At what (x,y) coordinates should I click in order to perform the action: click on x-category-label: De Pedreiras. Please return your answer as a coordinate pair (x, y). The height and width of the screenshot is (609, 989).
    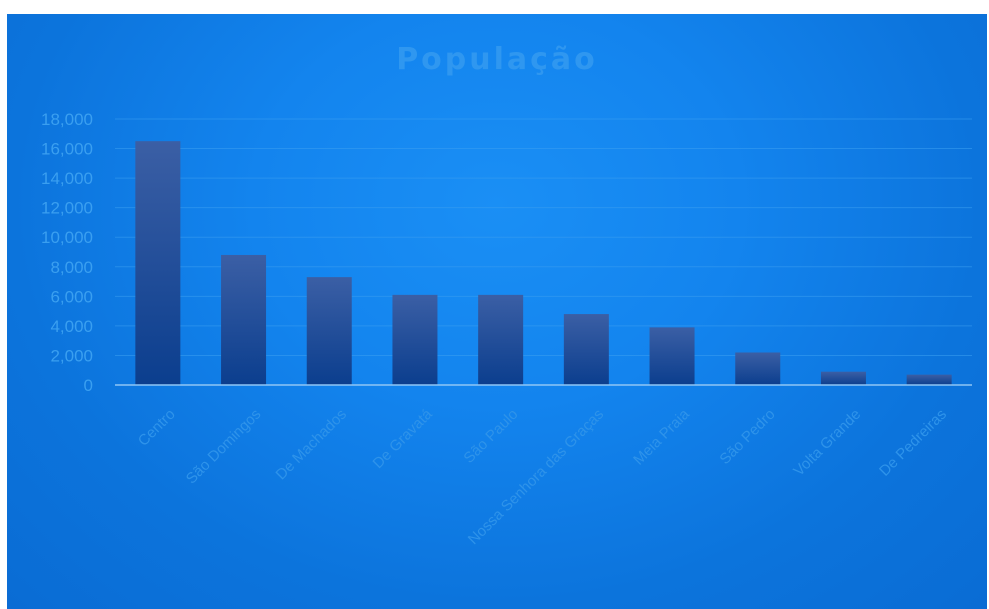
    Looking at the image, I should click on (913, 443).